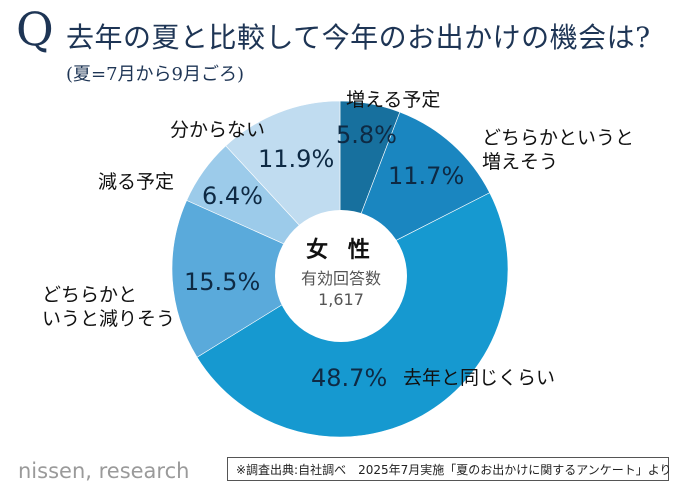  What do you see at coordinates (366, 135) in the screenshot?
I see `pct-increase: 5.8%` at bounding box center [366, 135].